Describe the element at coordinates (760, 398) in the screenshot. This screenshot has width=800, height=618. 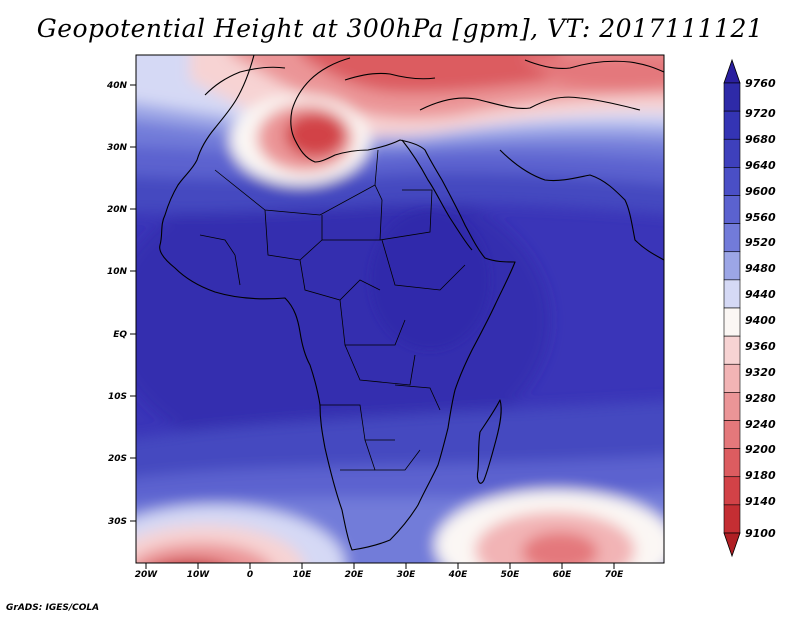
I see `colorbar-label: 9280` at that location.